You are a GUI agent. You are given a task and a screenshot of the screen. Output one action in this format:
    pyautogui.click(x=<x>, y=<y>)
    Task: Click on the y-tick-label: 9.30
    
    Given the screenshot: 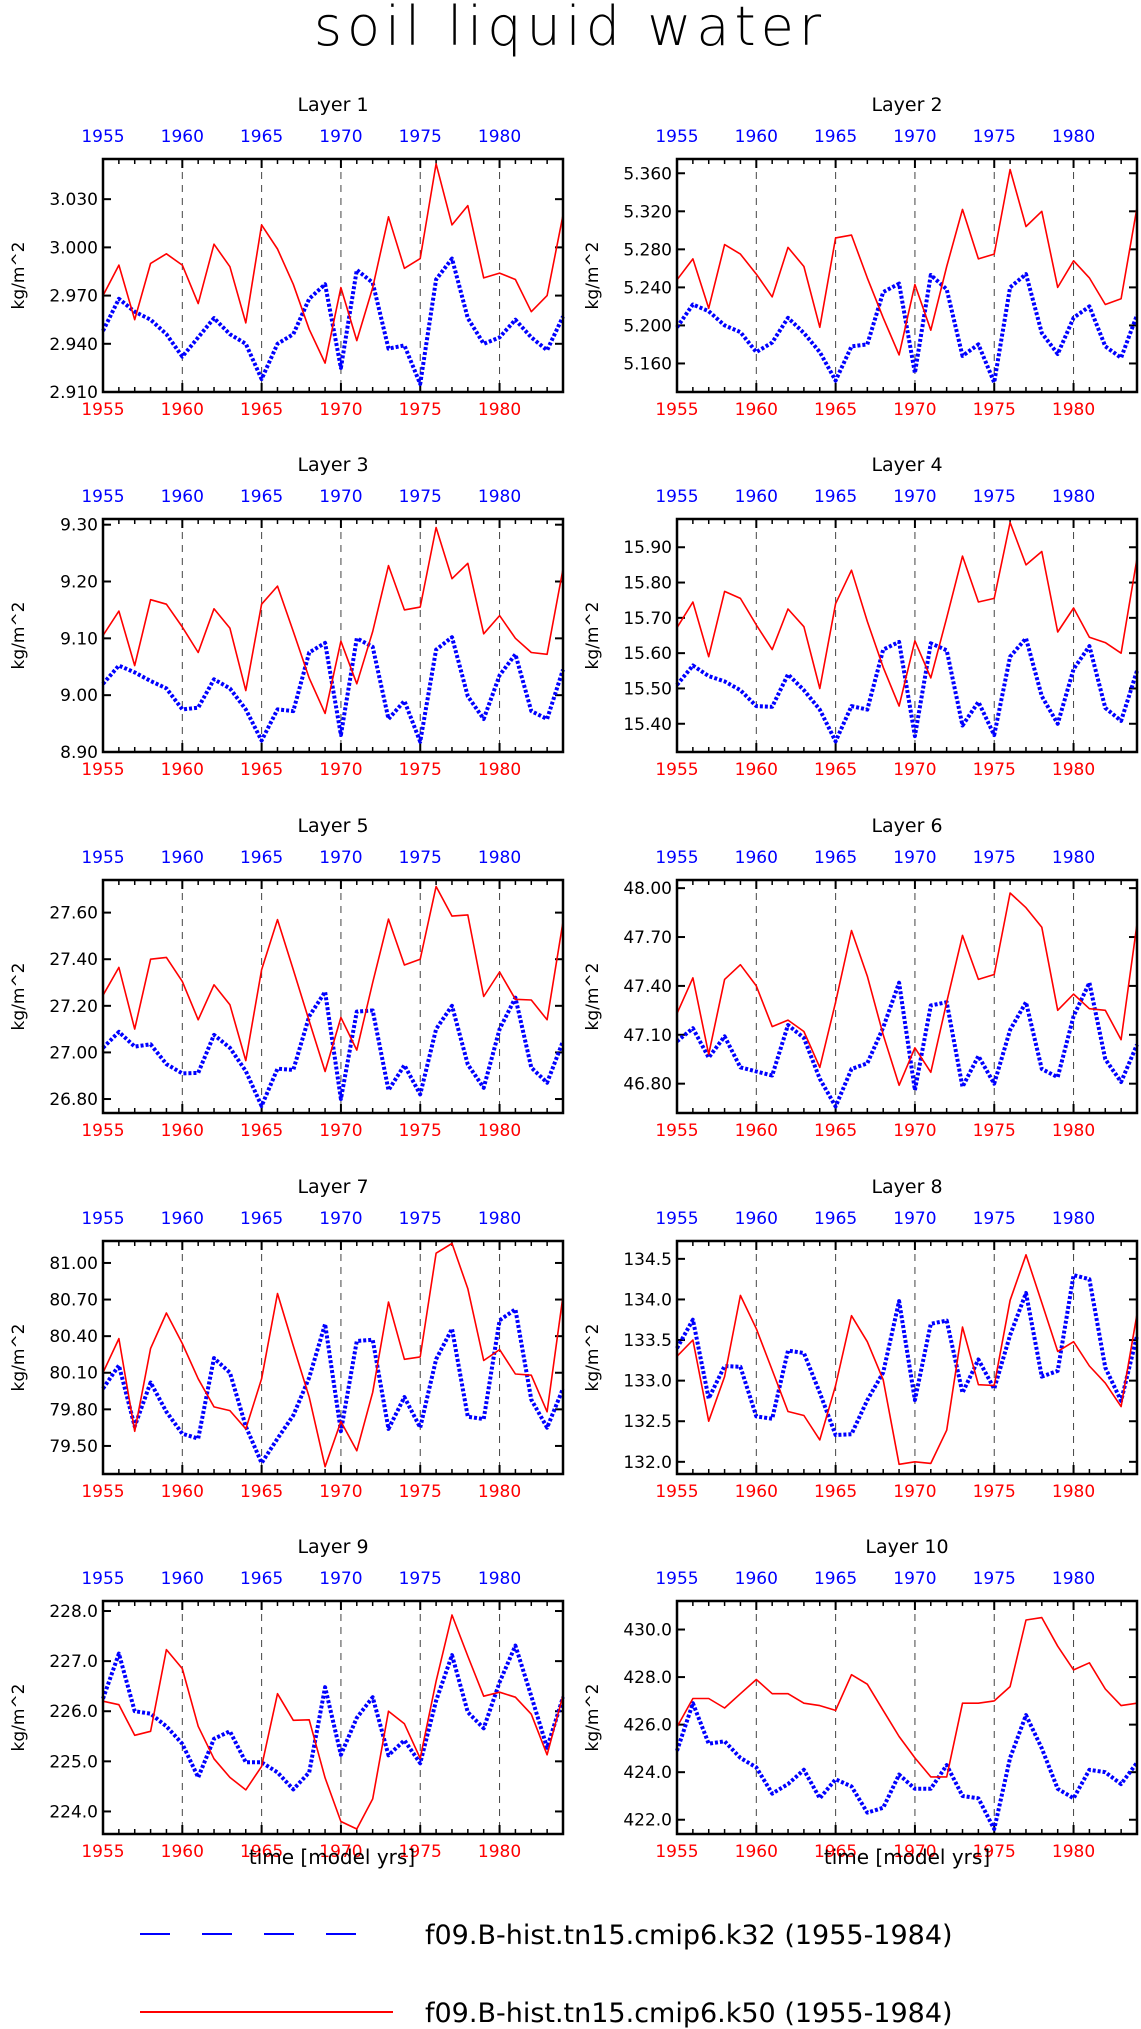 What is the action you would take?
    pyautogui.click(x=79, y=526)
    